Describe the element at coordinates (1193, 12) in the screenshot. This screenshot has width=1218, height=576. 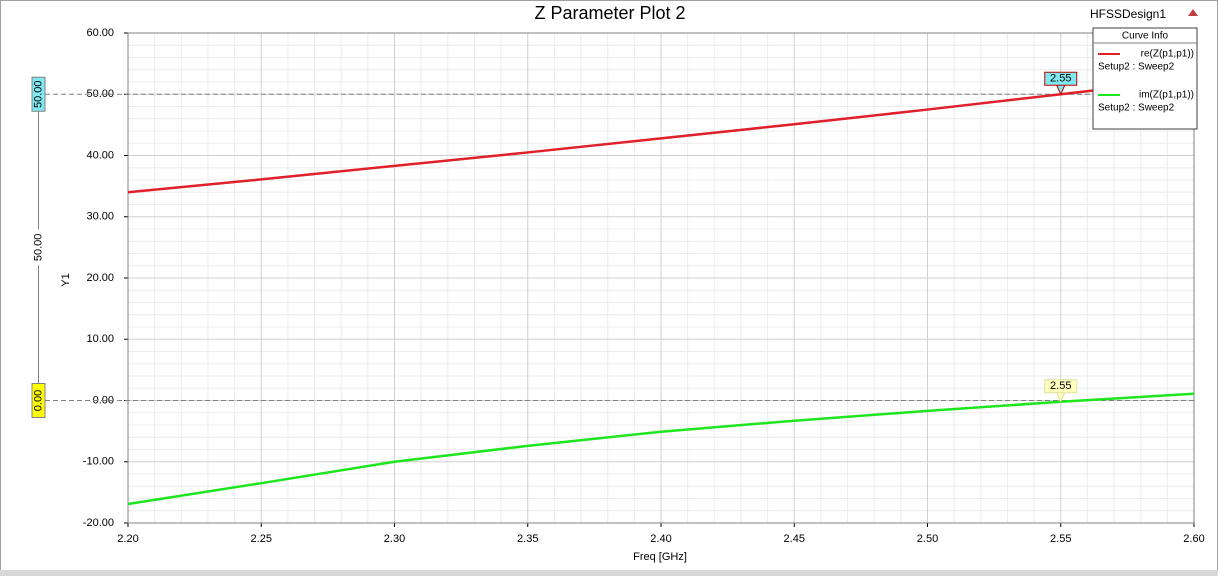
I see `design-icon` at that location.